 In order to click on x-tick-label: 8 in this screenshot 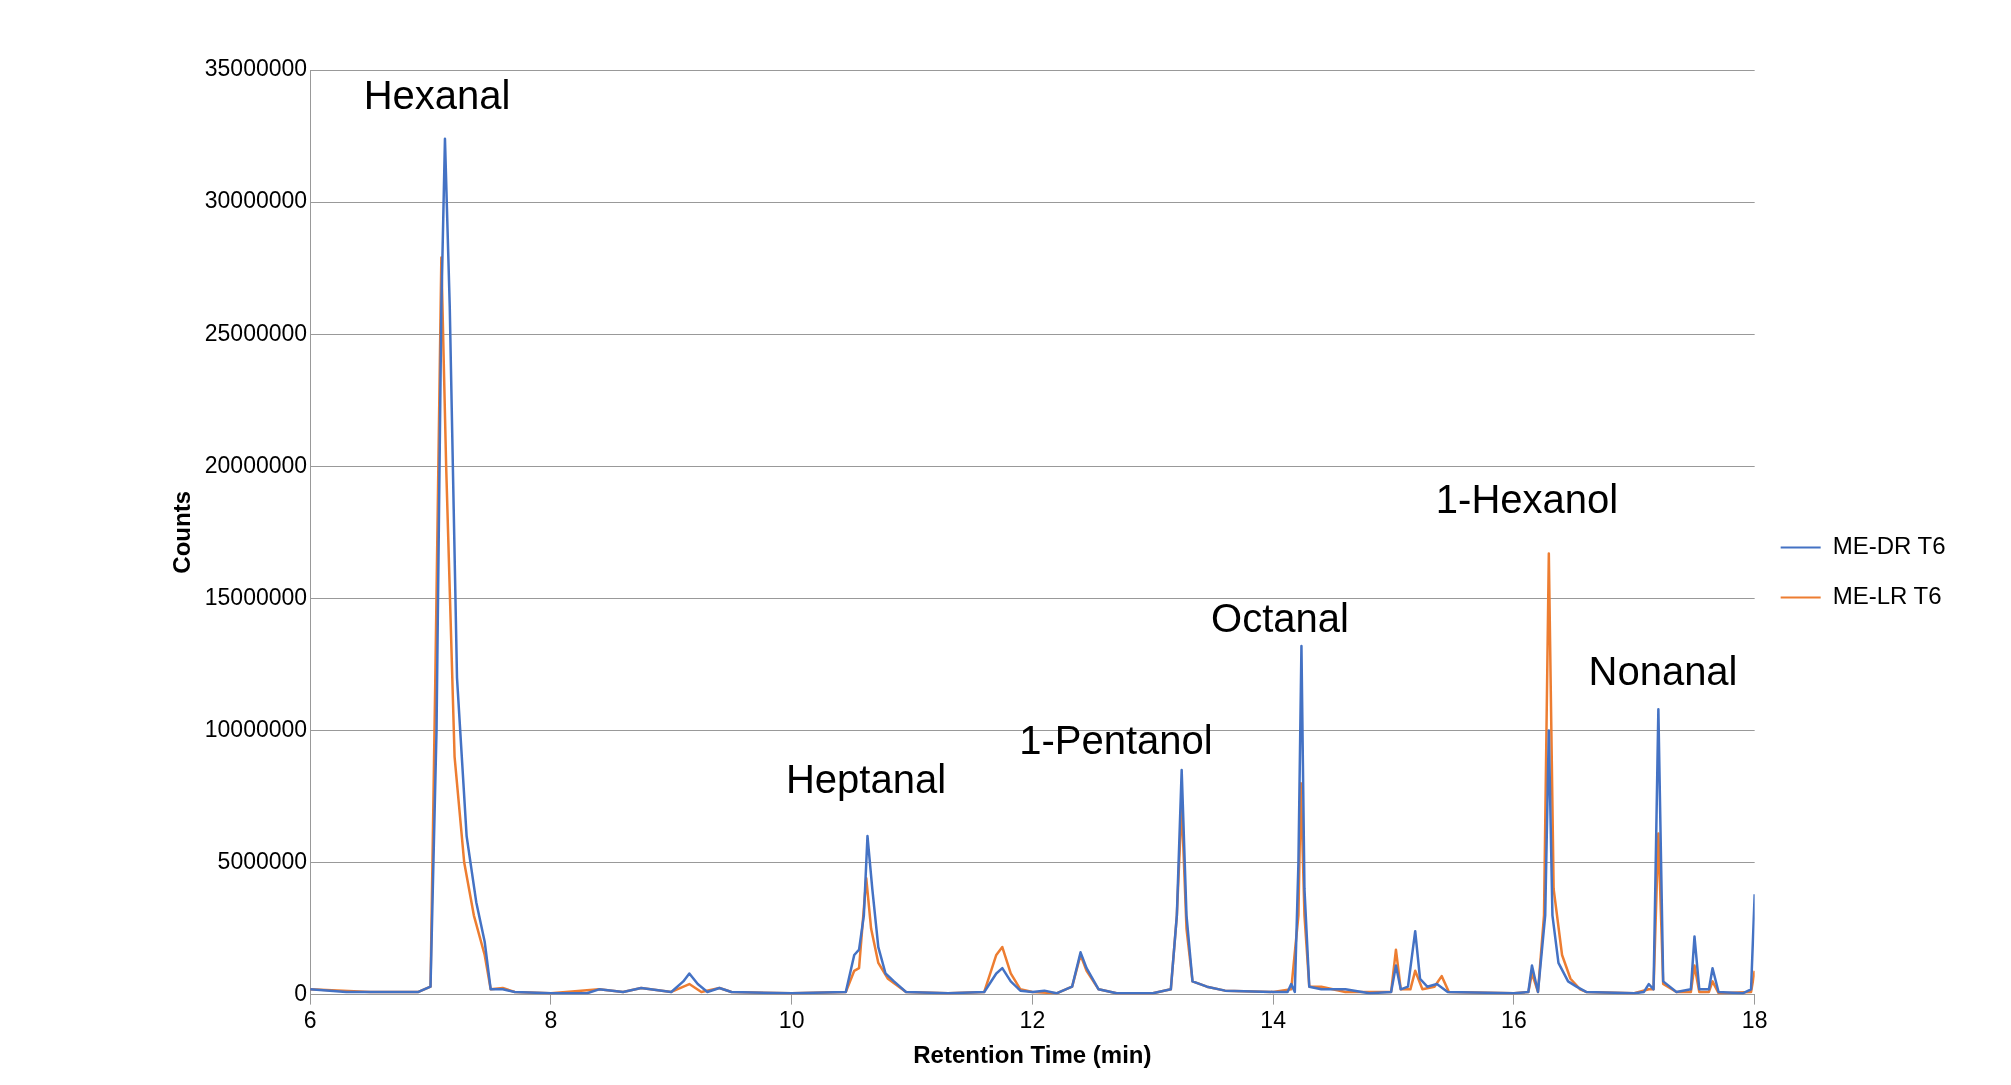, I will do `click(551, 1019)`.